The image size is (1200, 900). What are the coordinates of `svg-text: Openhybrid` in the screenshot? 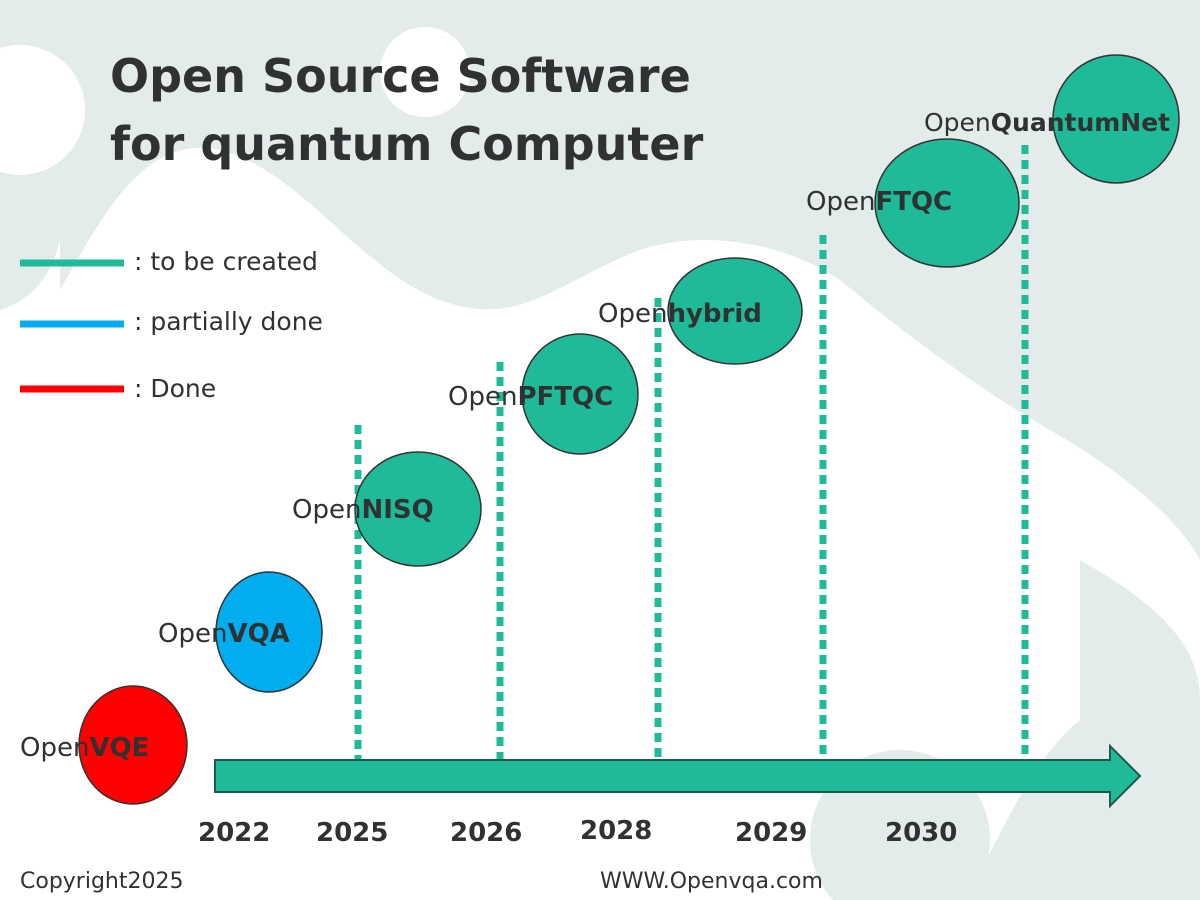 It's located at (680, 314).